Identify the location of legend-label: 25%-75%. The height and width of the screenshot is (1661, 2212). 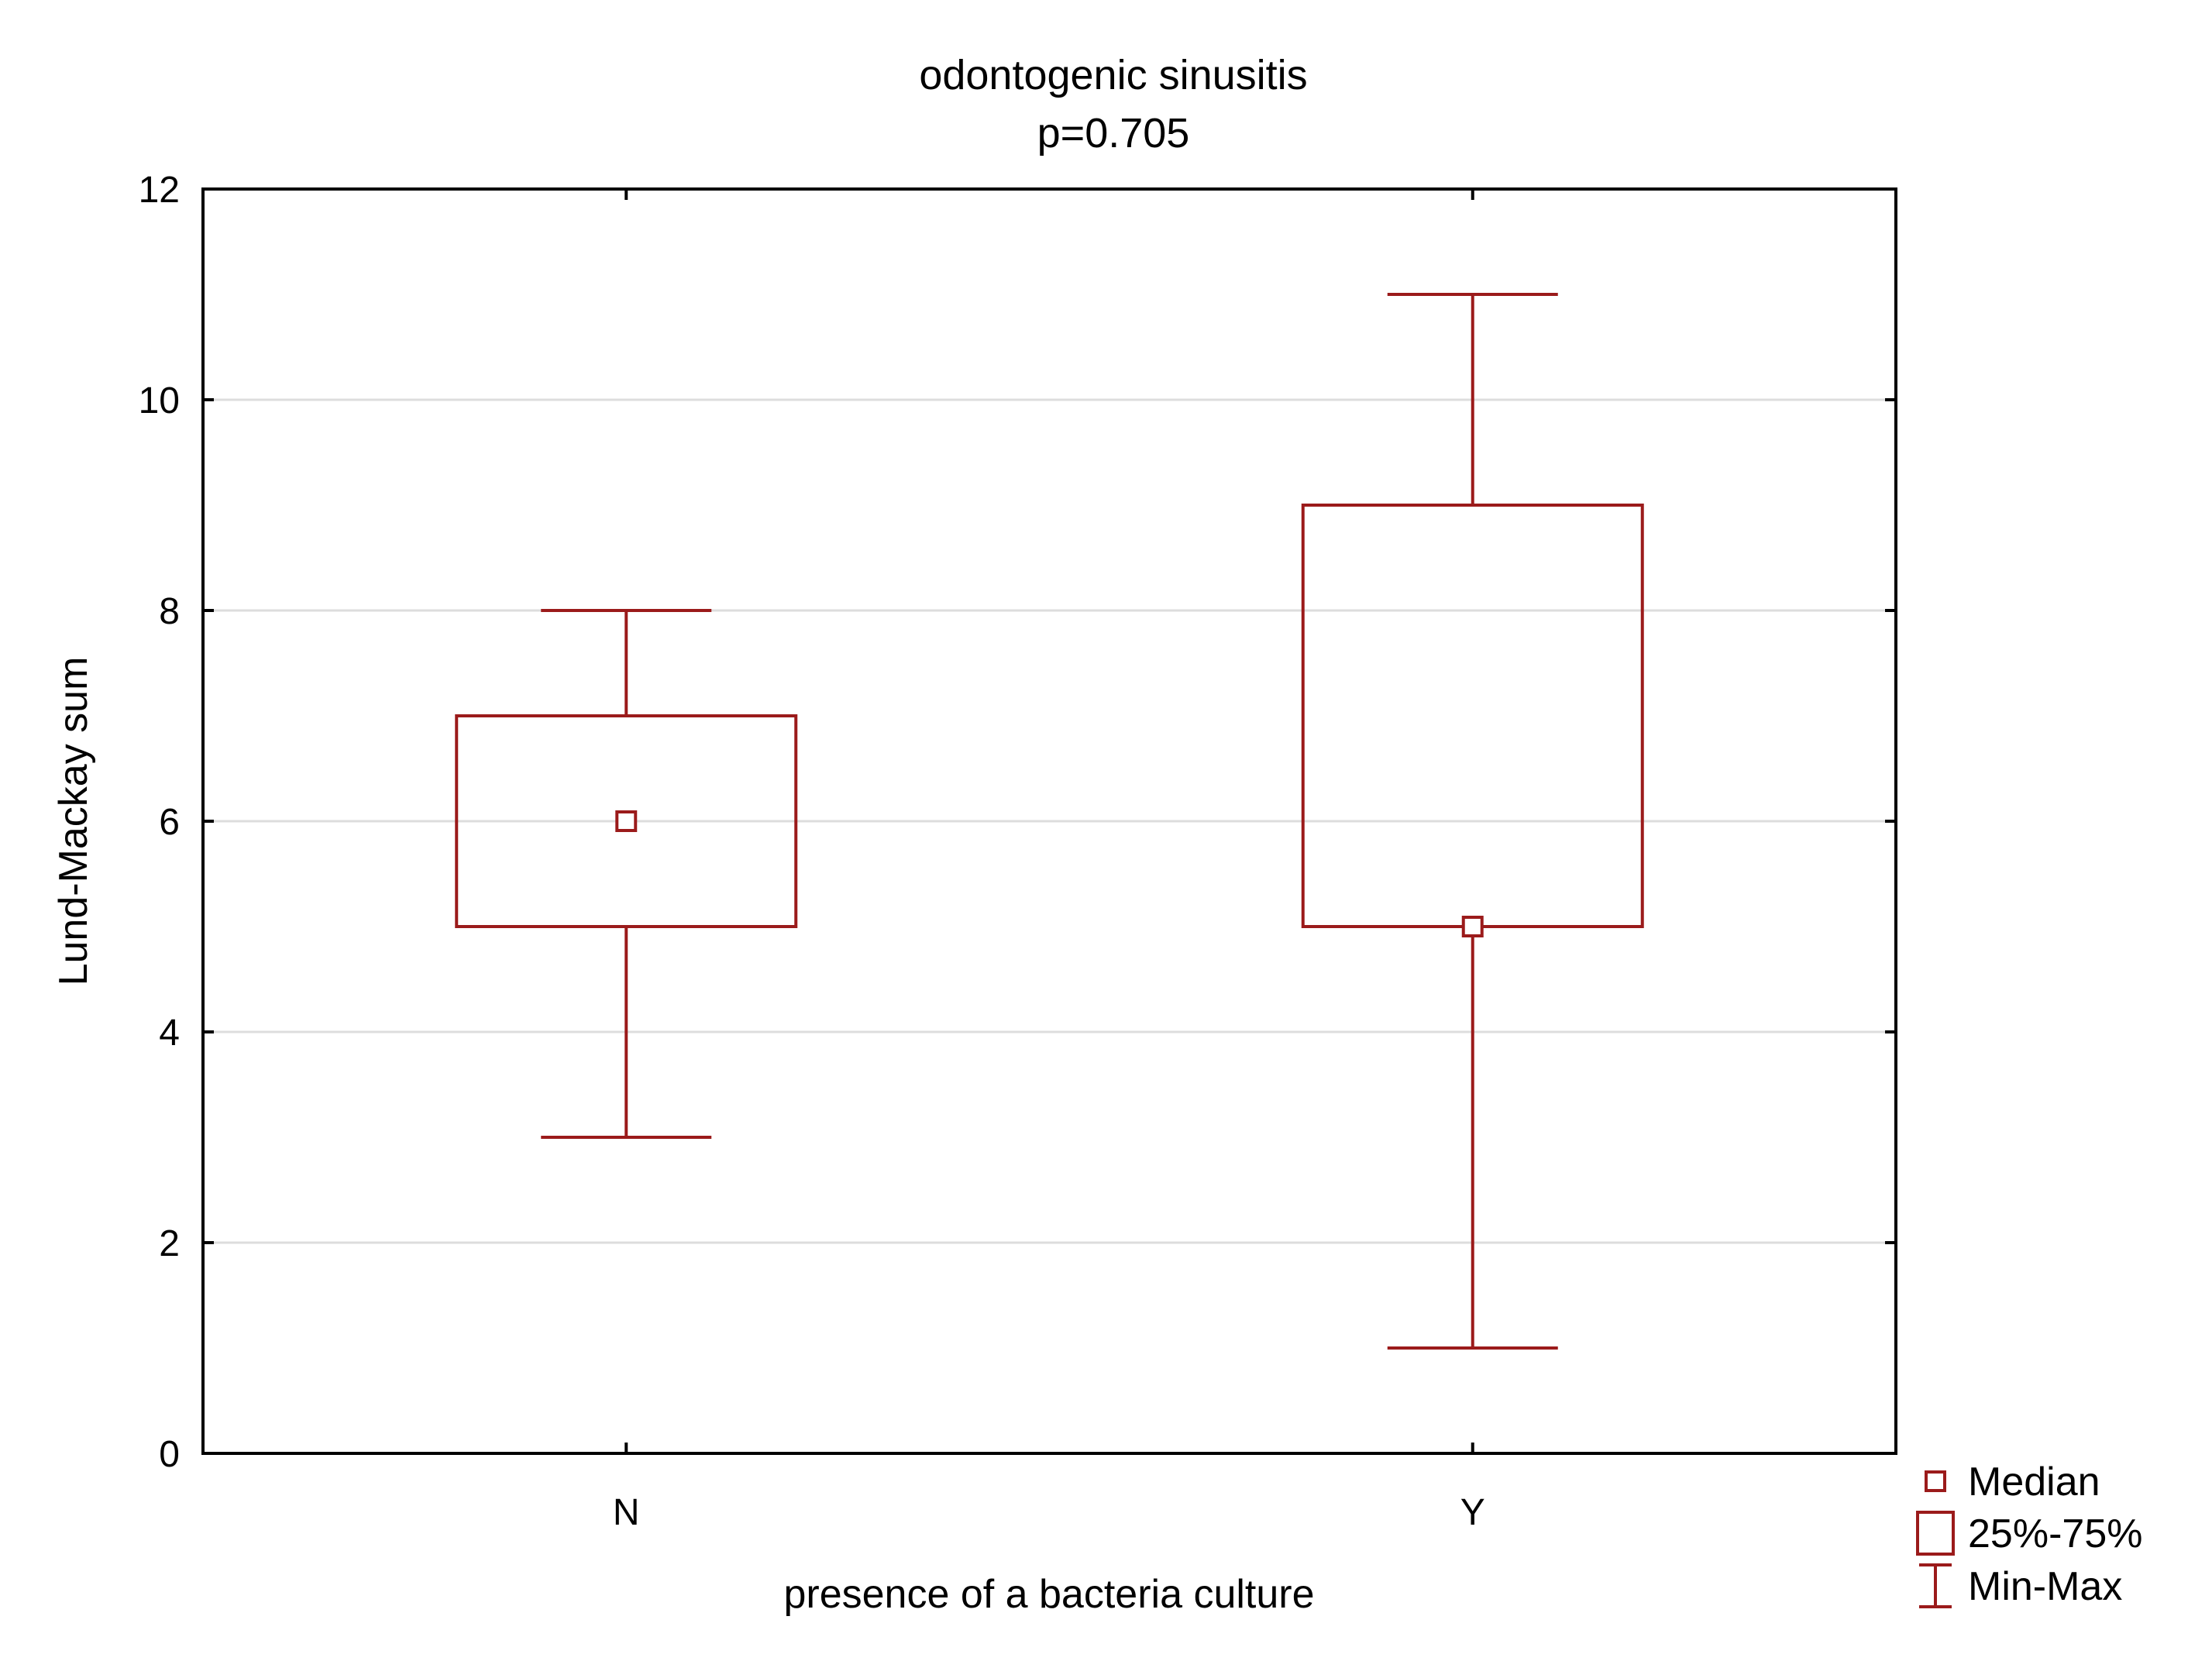
(2055, 1533).